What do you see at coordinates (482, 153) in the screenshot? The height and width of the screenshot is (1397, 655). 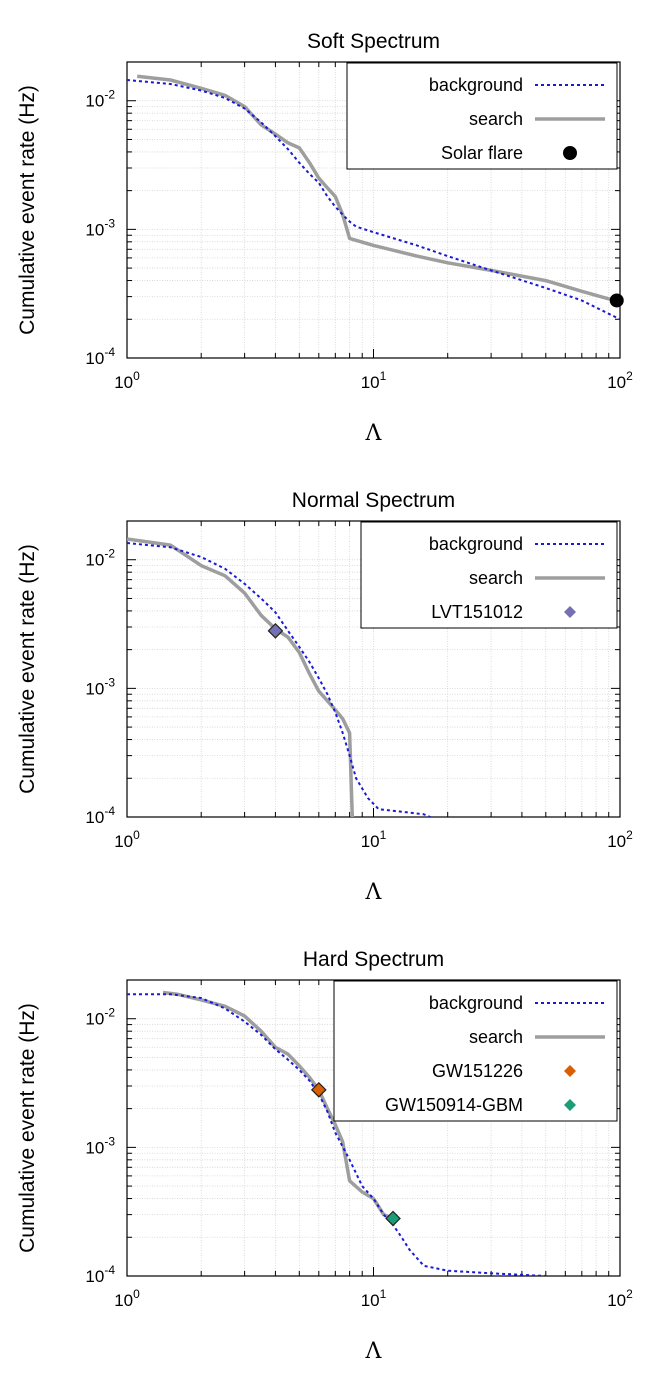 I see `legend-label: Solar flare` at bounding box center [482, 153].